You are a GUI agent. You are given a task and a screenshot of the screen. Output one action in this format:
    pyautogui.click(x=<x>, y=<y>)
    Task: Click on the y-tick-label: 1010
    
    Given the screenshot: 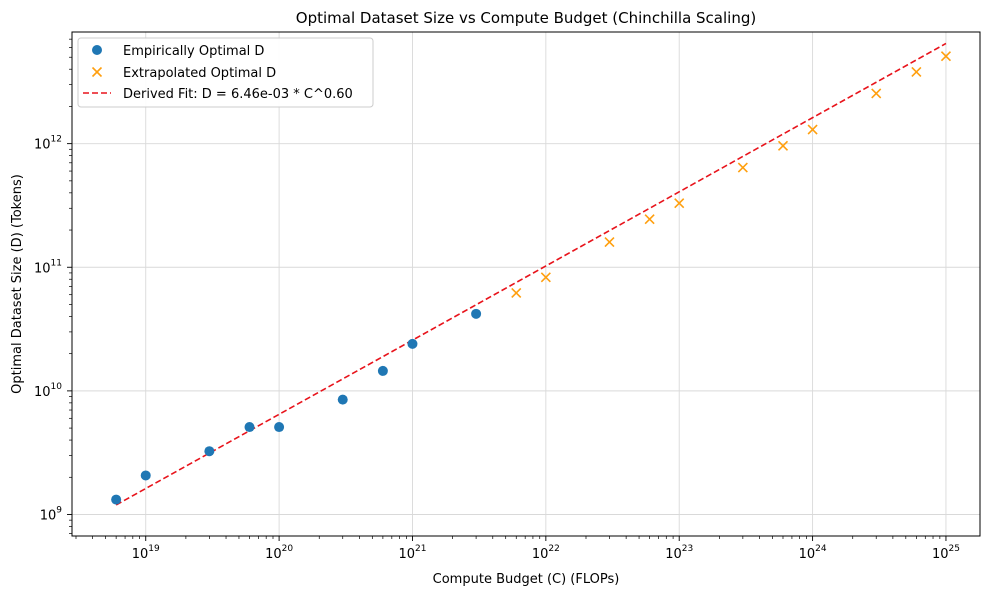 What is the action you would take?
    pyautogui.click(x=48, y=391)
    